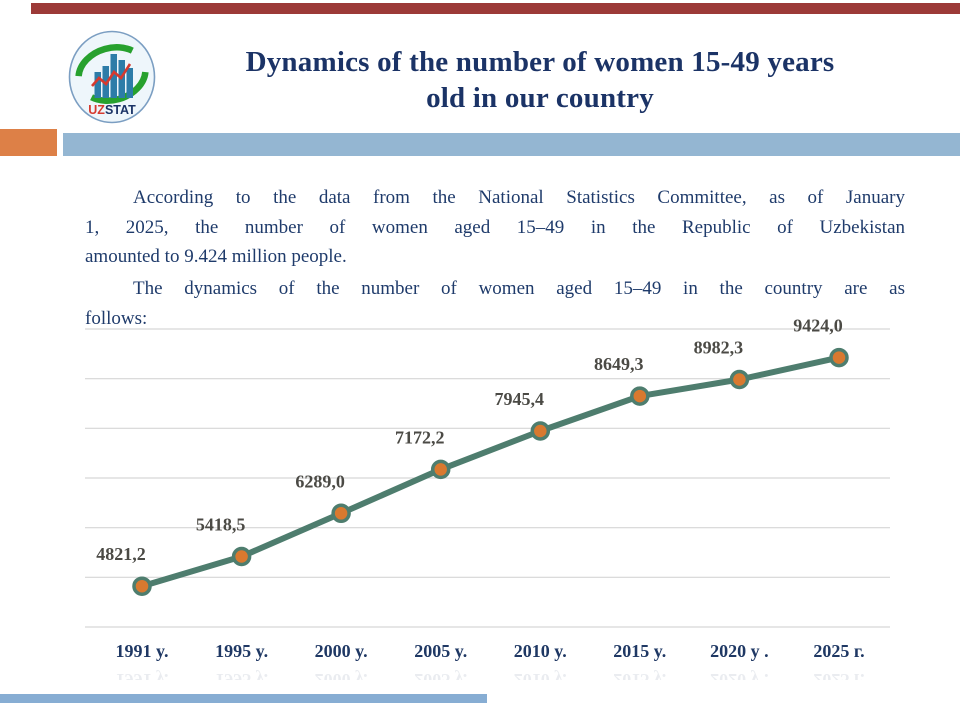  Describe the element at coordinates (221, 525) in the screenshot. I see `data-label: 5418,5` at that location.